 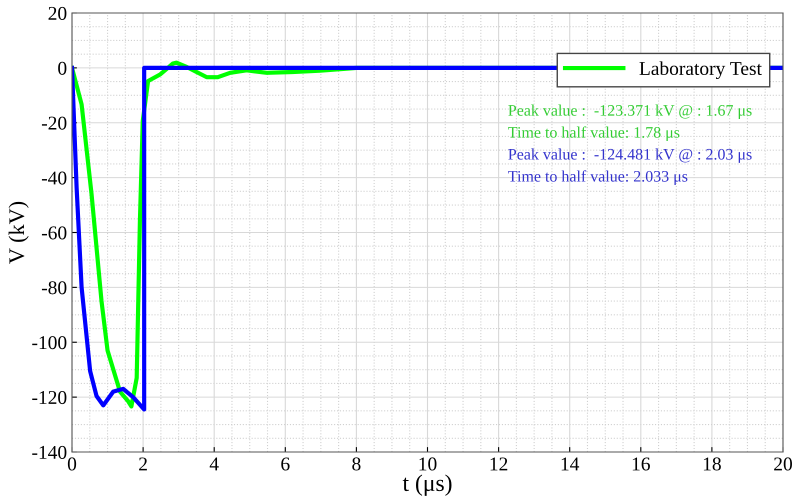 I want to click on y-tick-label: 0, so click(x=62, y=68).